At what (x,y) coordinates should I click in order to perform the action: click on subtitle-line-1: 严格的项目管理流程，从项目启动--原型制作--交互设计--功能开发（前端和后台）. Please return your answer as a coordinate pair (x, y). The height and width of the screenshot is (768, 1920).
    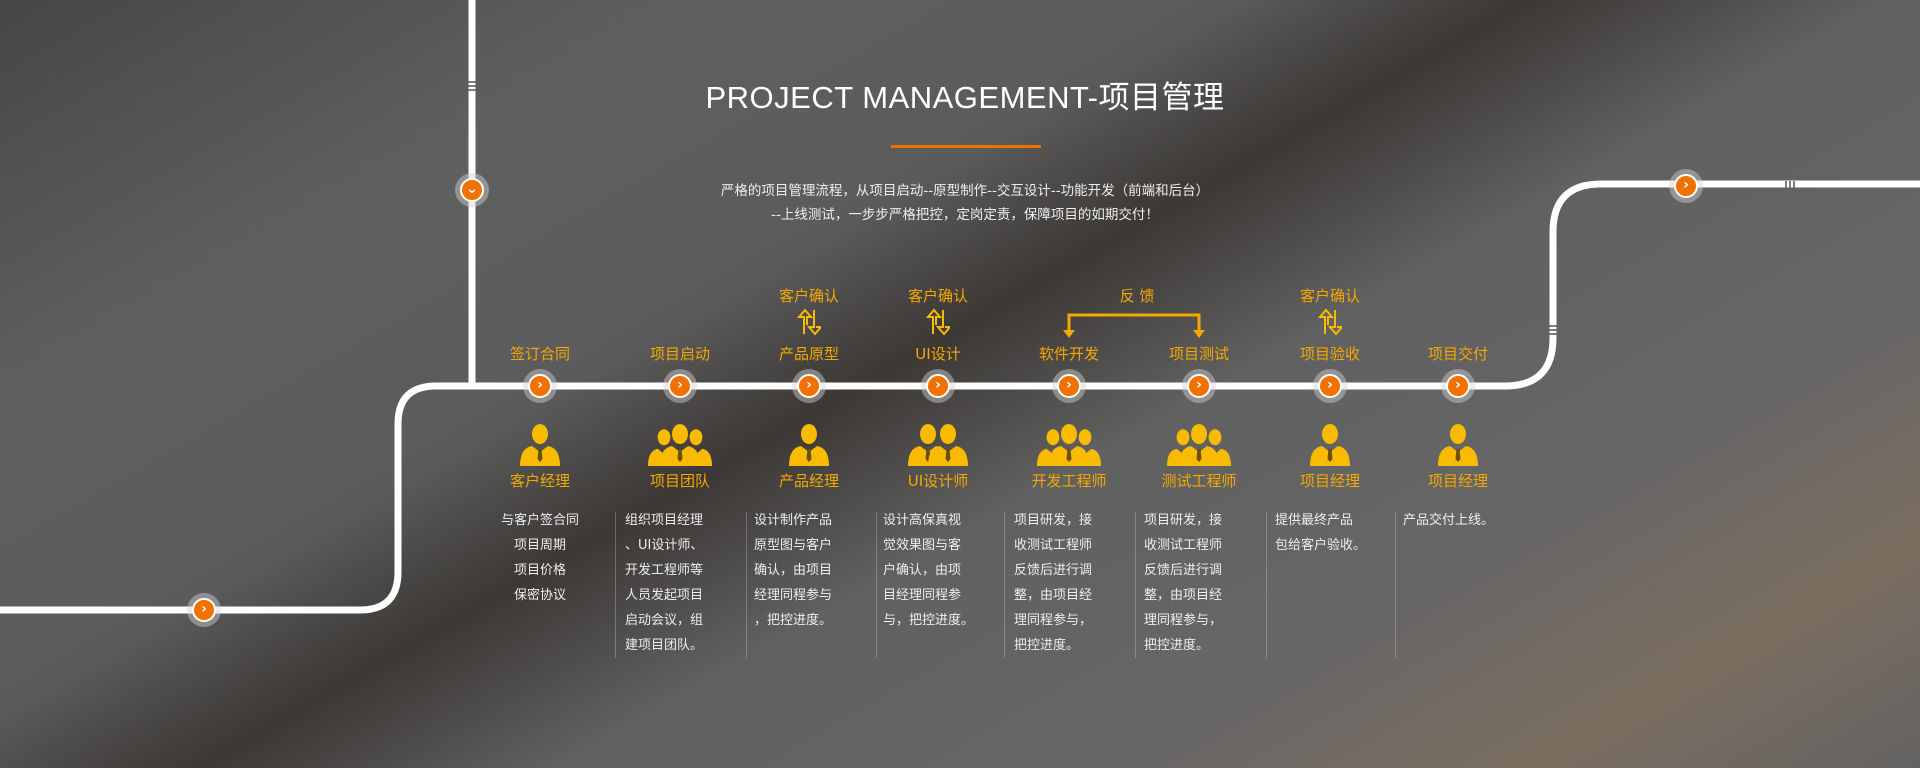
    Looking at the image, I should click on (965, 191).